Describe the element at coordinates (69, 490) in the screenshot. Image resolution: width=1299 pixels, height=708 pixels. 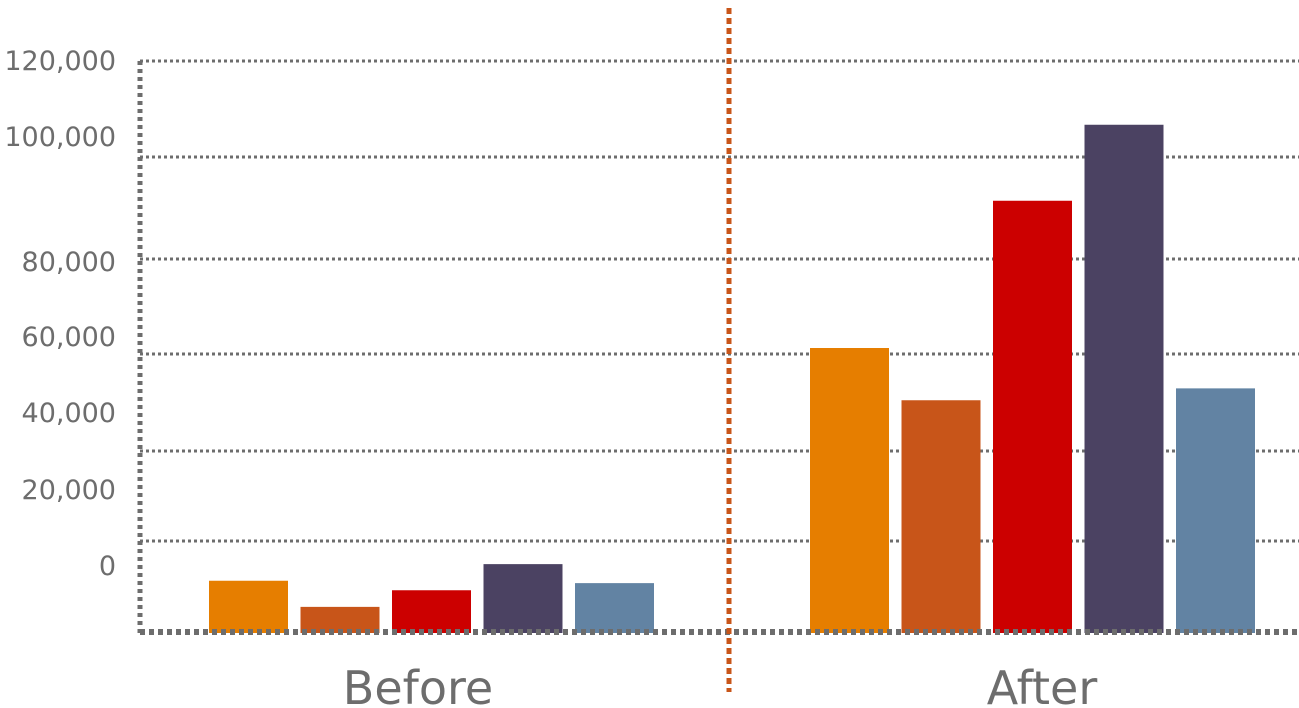
I see `y-tick-label: 20,000` at that location.